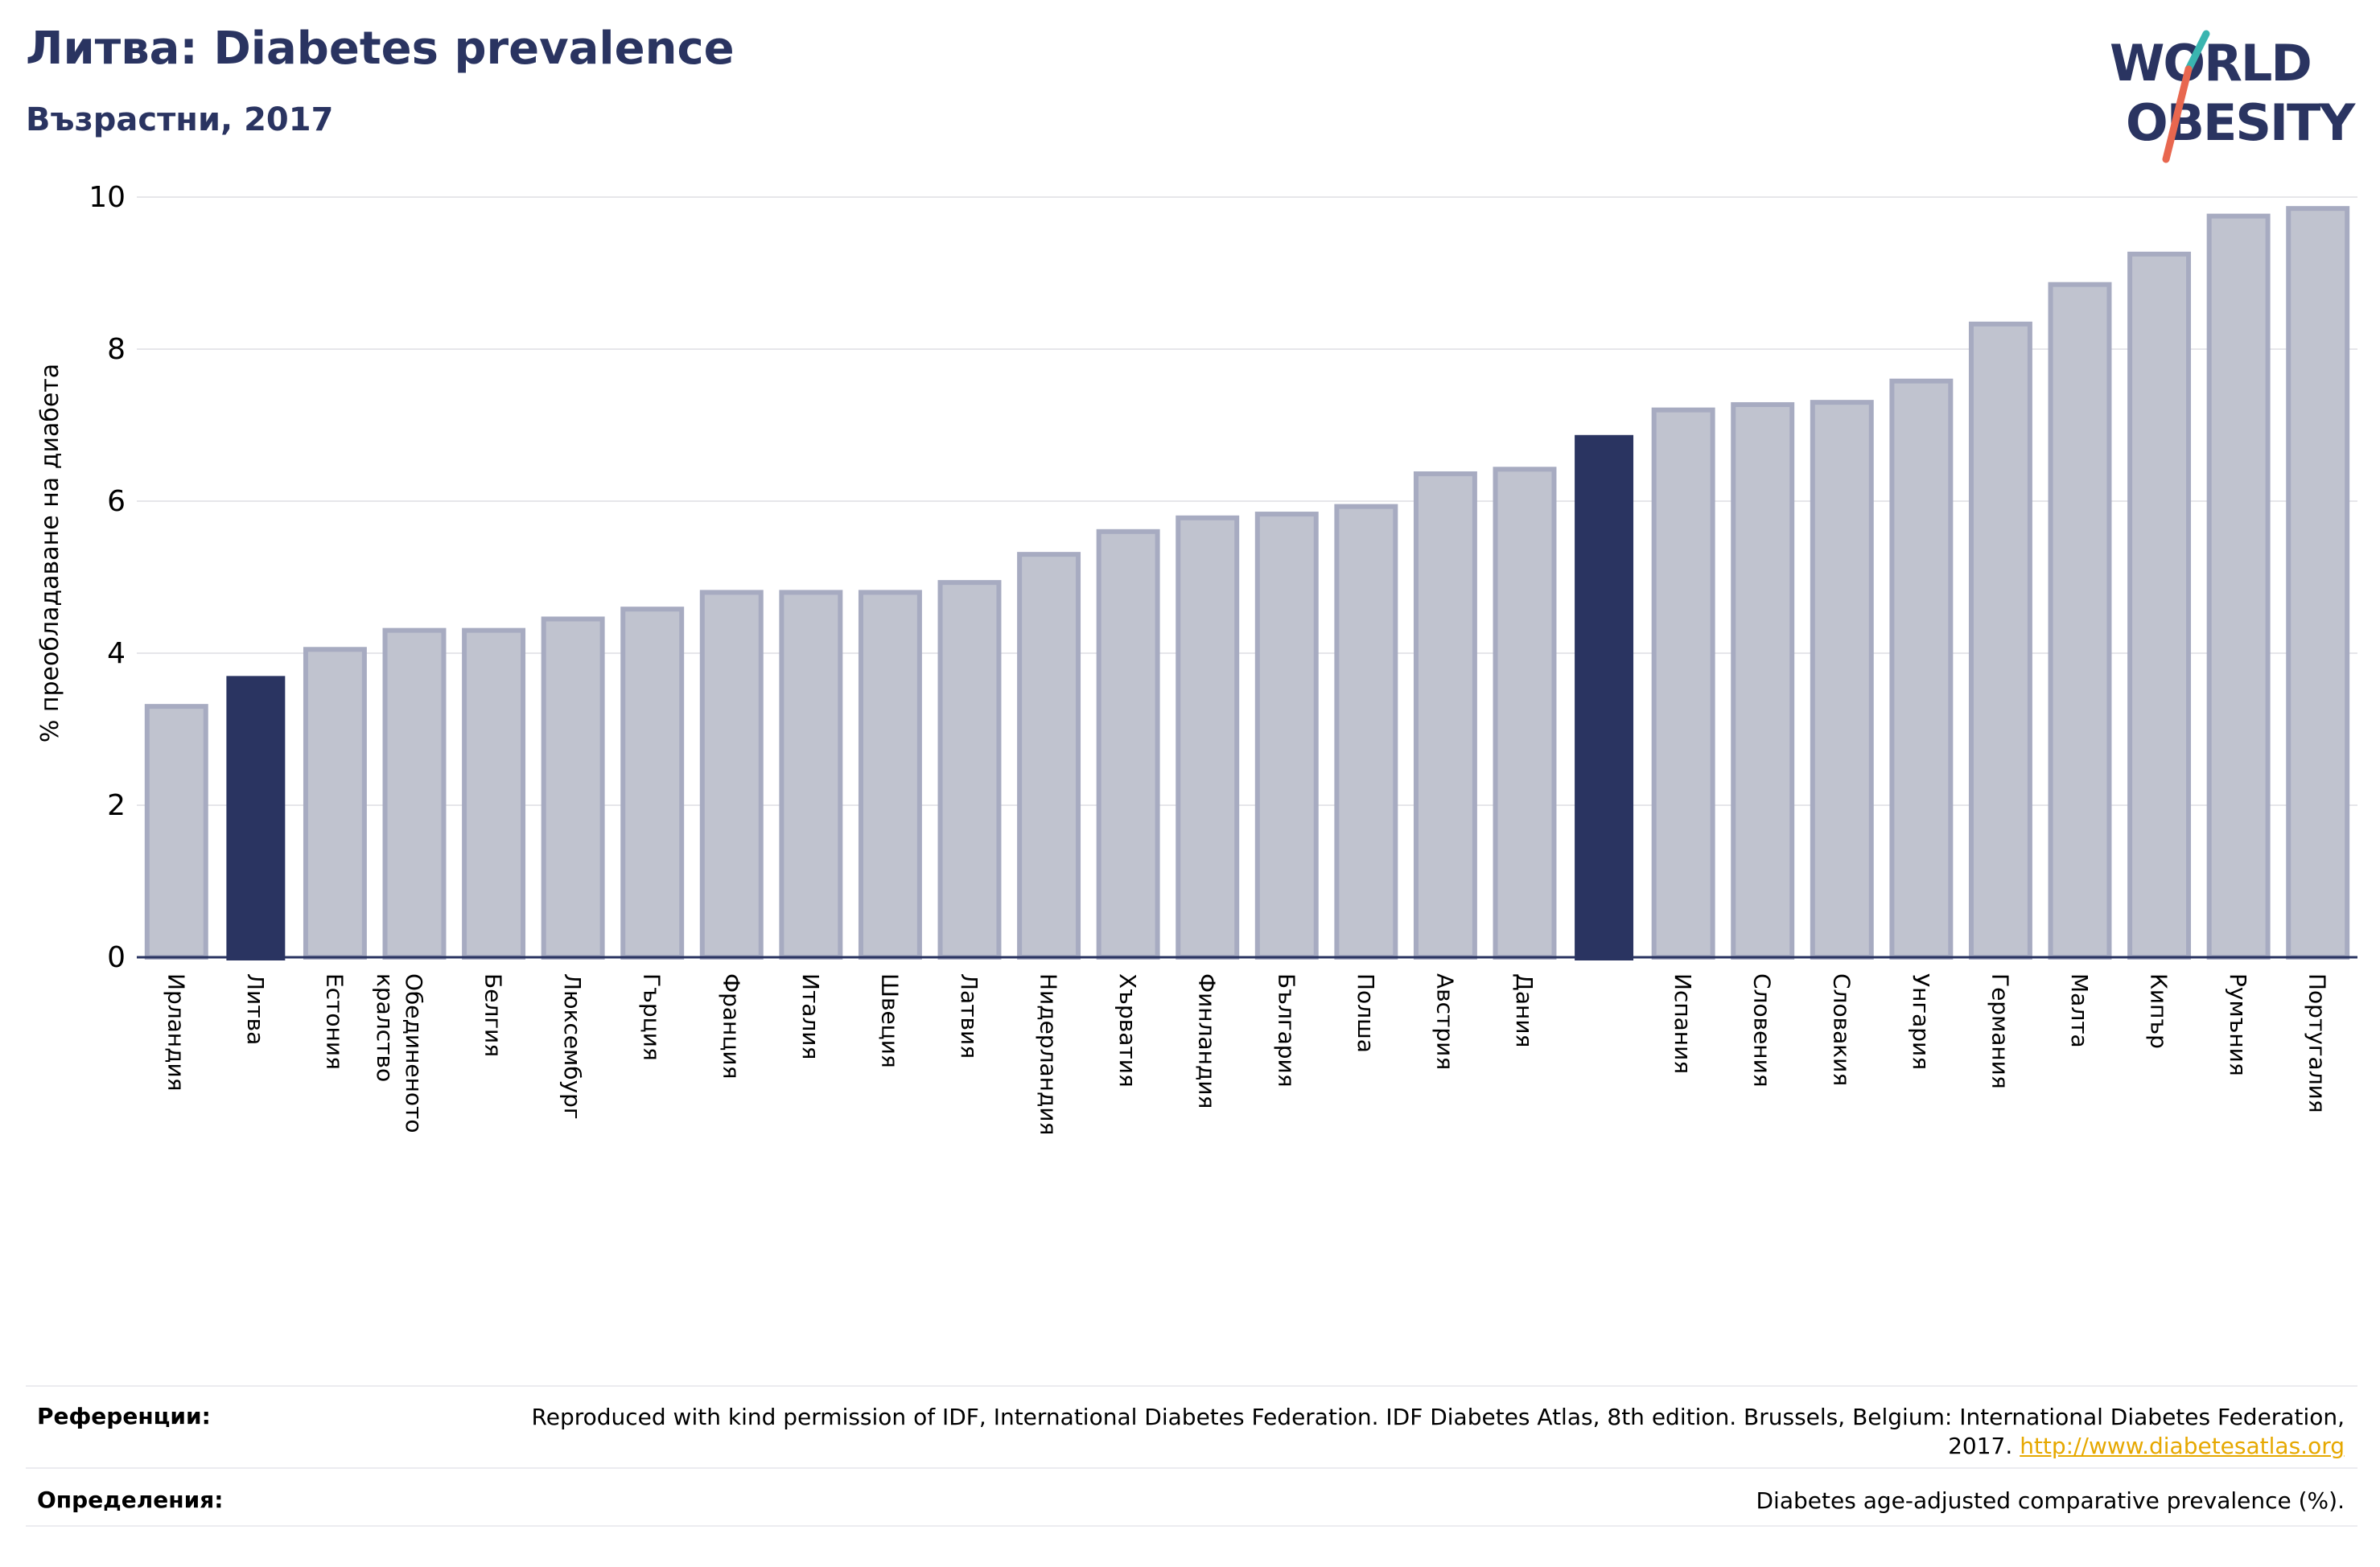  I want to click on x-tick-label-line: Обединеното, so click(414, 1053).